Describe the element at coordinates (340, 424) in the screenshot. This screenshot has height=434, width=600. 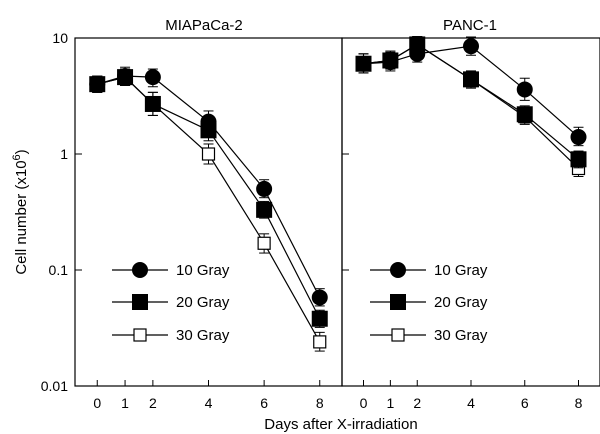
I see `x-axis-label: Days after X-irradiation` at that location.